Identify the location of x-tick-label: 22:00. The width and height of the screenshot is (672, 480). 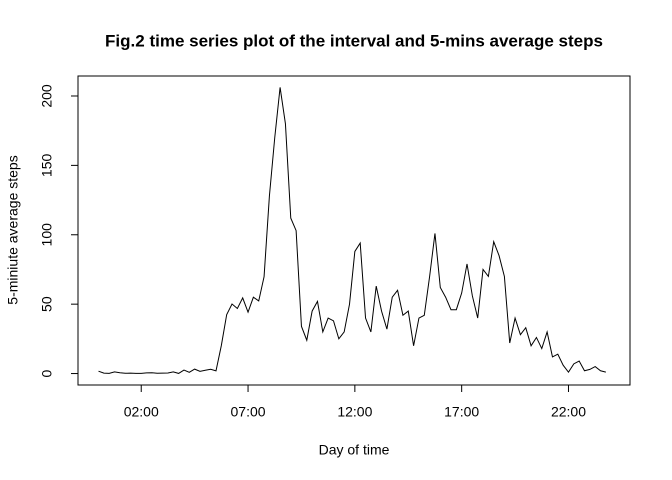
(568, 412).